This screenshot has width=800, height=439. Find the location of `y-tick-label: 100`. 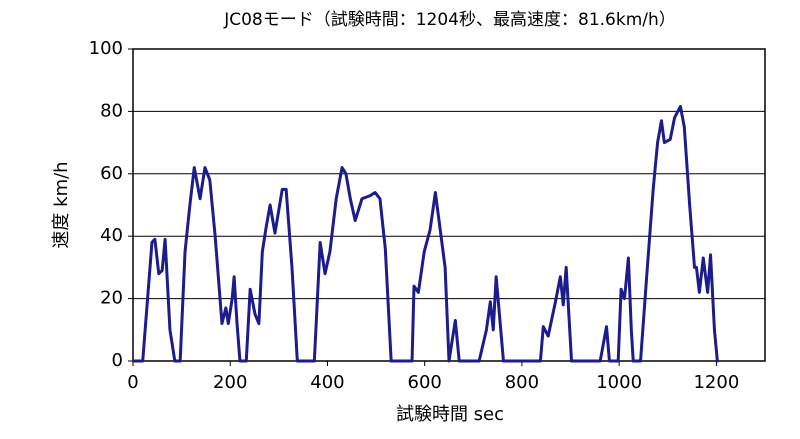

y-tick-label: 100 is located at coordinates (106, 48).